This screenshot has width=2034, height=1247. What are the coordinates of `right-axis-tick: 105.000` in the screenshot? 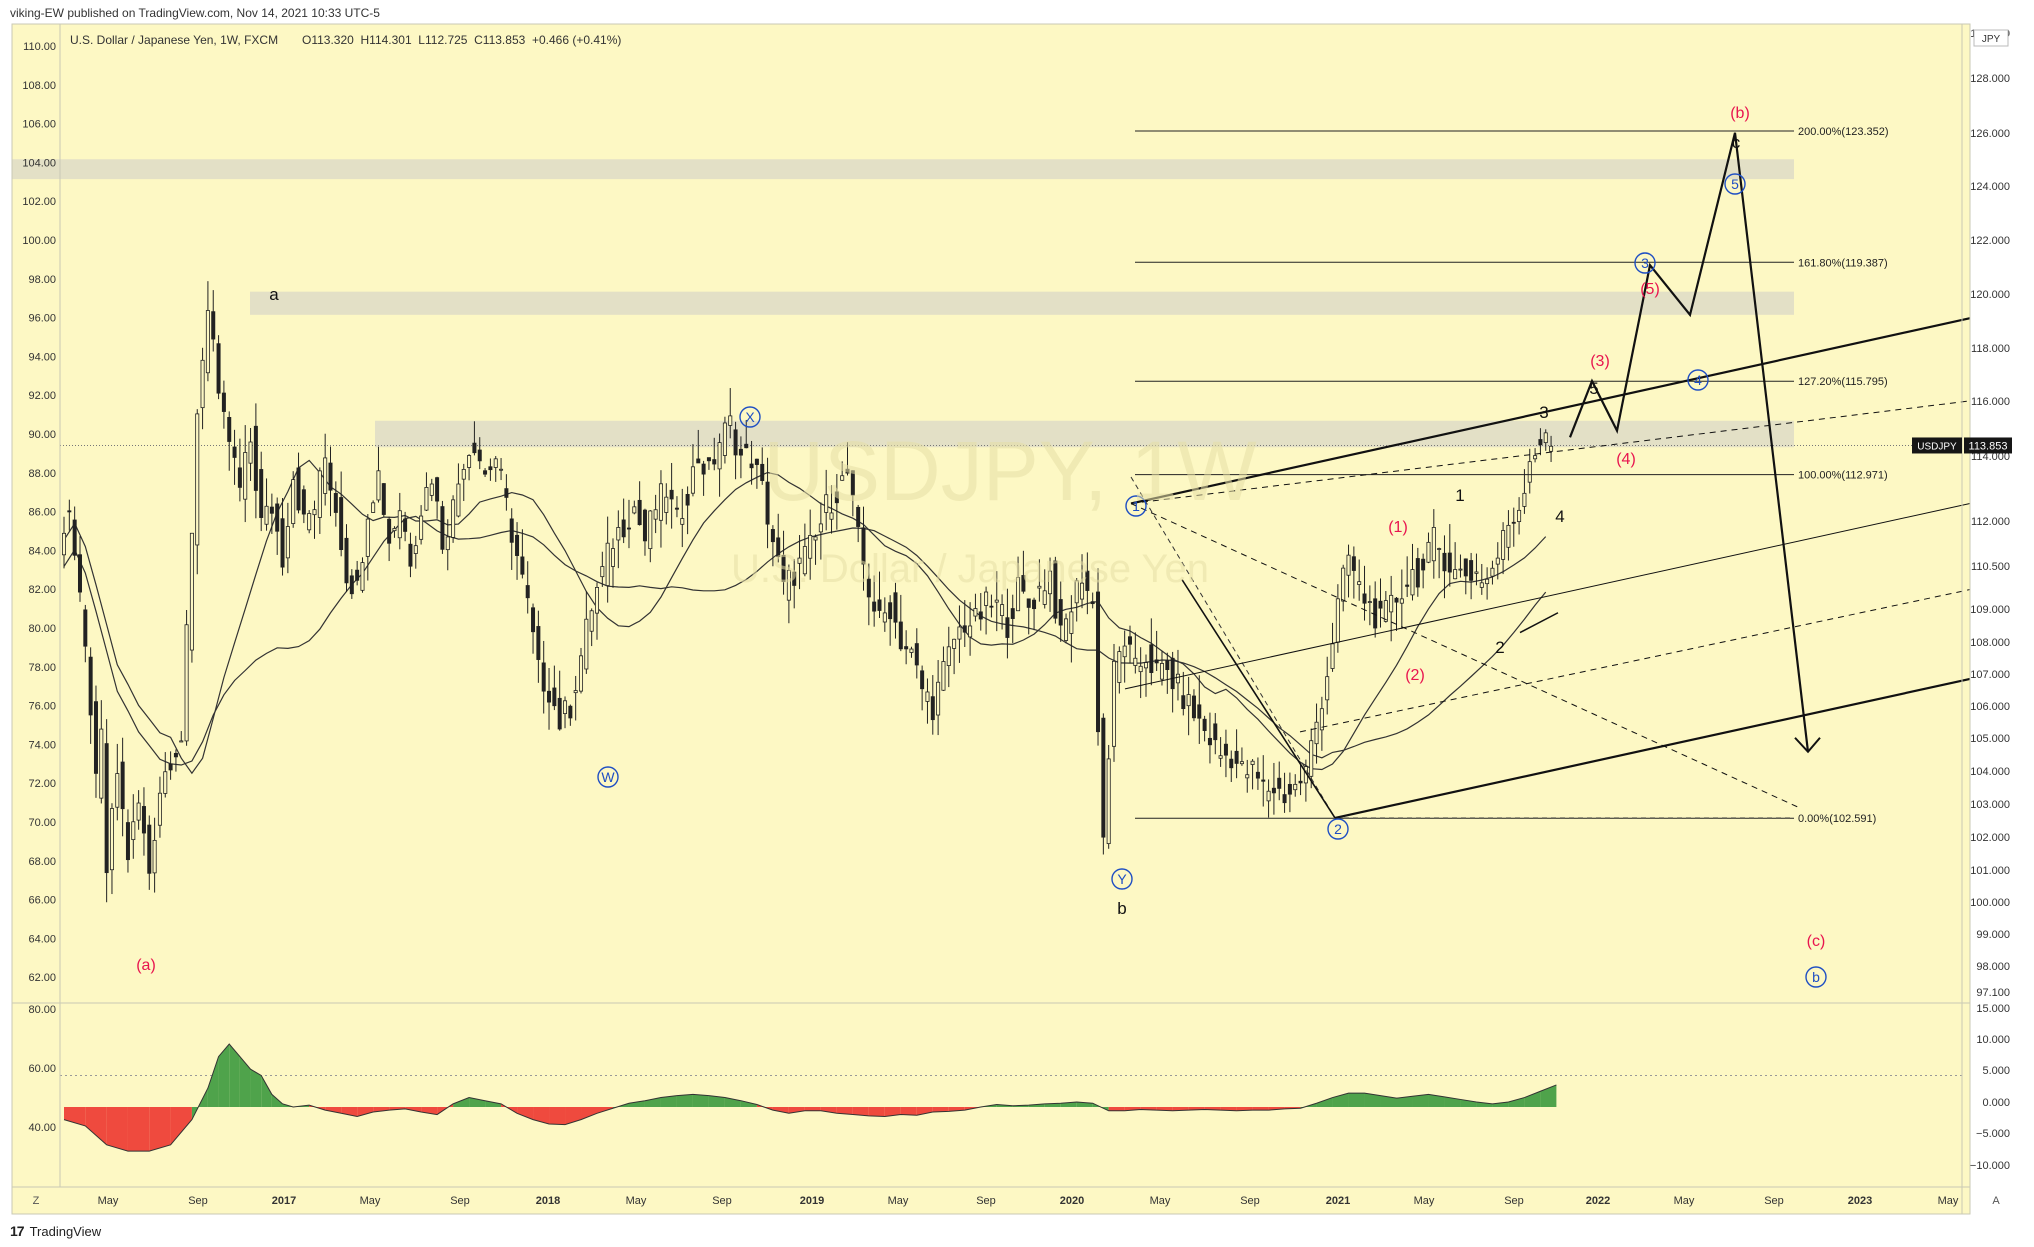 It's located at (1990, 739).